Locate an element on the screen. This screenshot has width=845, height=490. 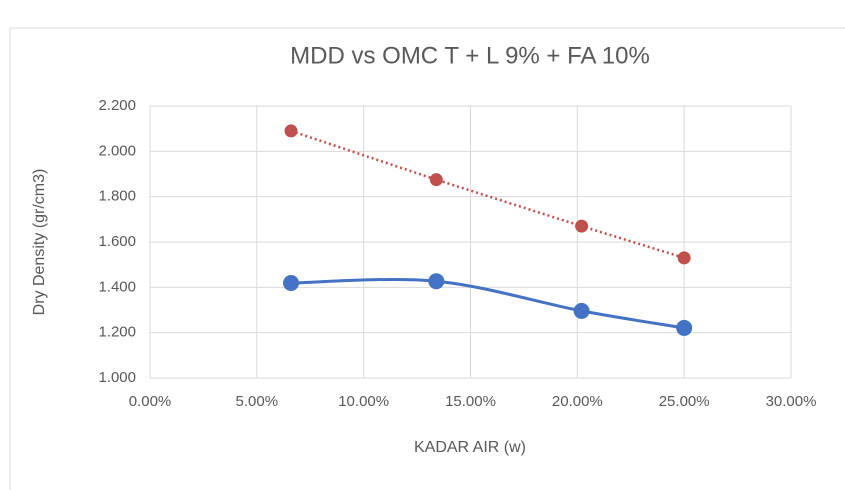
x-tick-label: 10.00% is located at coordinates (363, 401).